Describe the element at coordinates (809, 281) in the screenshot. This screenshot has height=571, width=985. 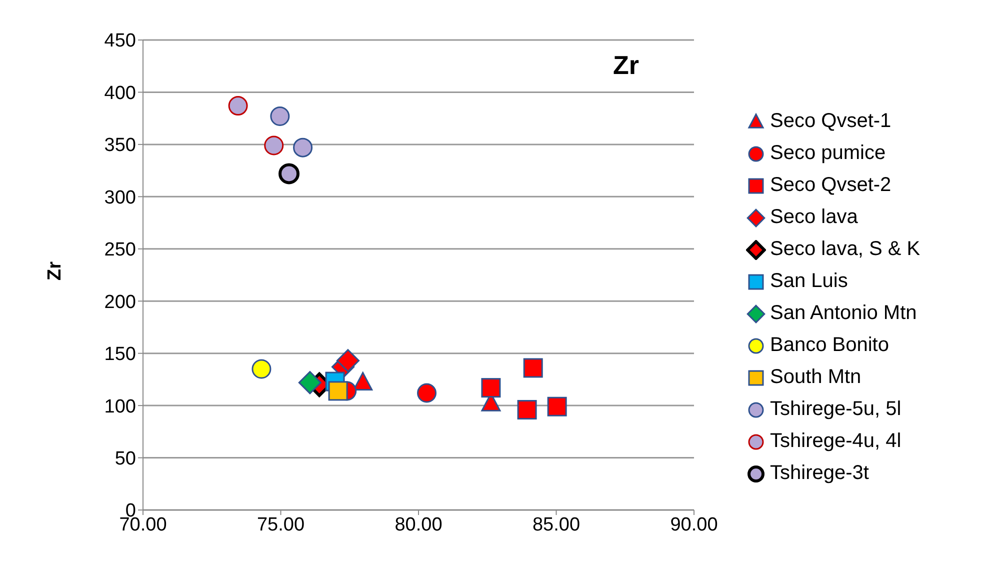
I see `legend-label: San Luis` at that location.